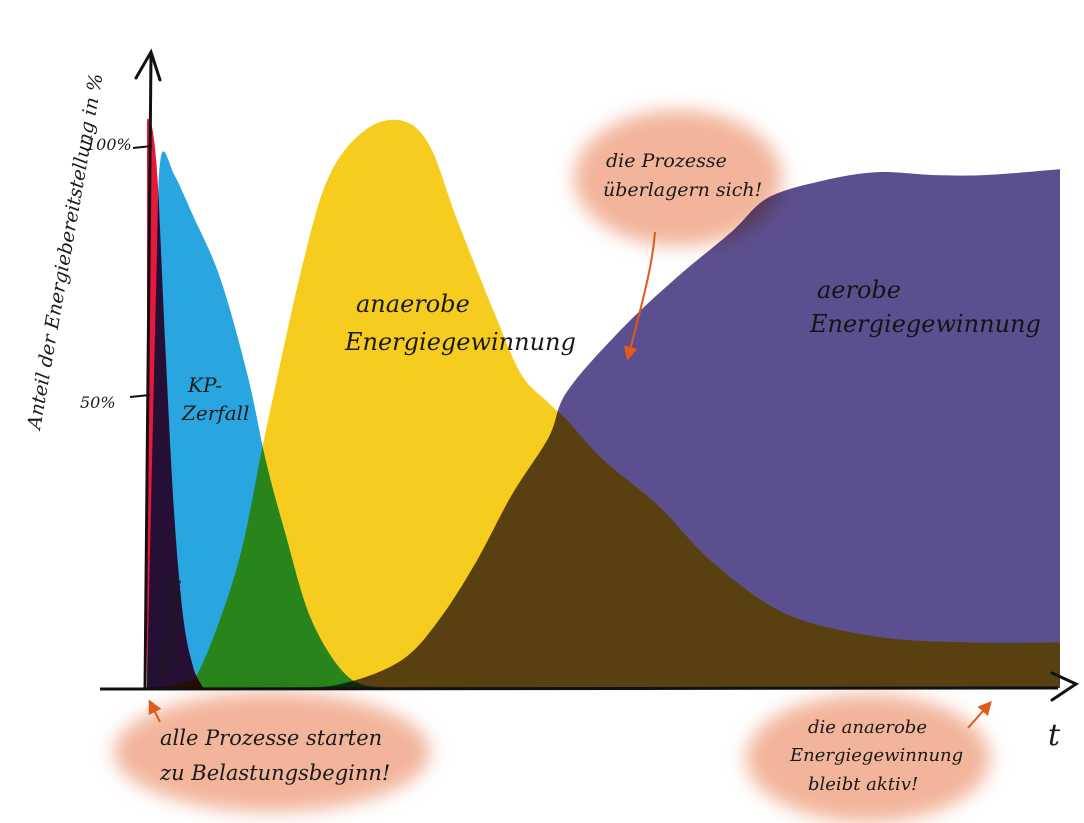  What do you see at coordinates (666, 161) in the screenshot?
I see `annotation-overlap-line1: die Prozesse` at bounding box center [666, 161].